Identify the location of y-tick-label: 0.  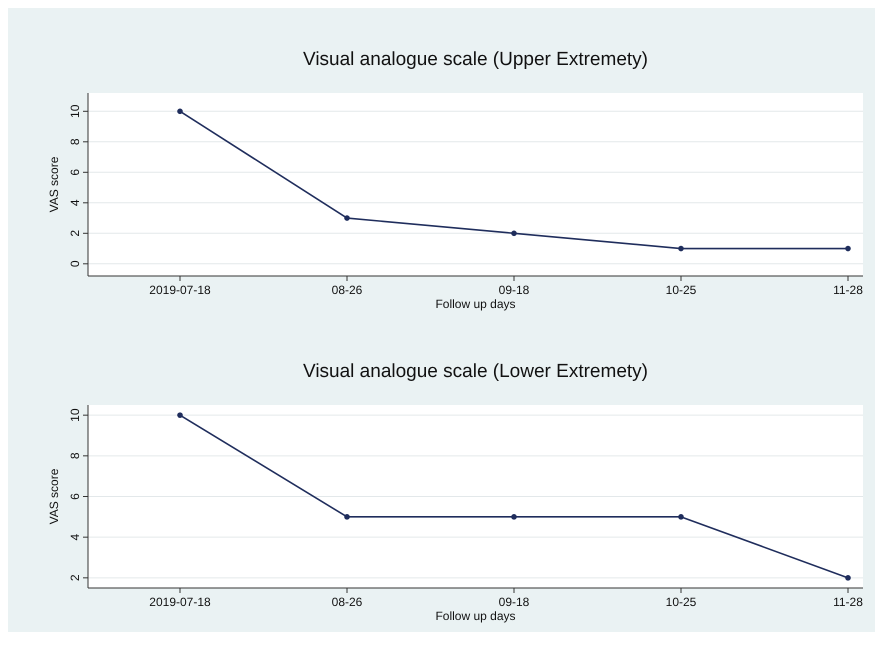
(75, 264).